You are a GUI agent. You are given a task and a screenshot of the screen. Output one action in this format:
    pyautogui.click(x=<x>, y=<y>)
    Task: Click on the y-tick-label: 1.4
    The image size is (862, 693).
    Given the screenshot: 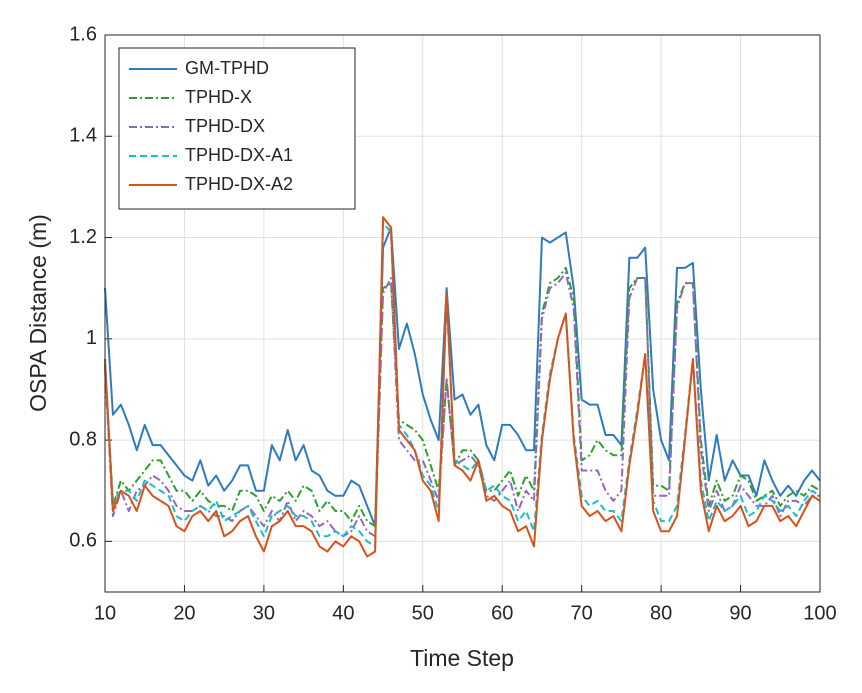 What is the action you would take?
    pyautogui.click(x=83, y=136)
    